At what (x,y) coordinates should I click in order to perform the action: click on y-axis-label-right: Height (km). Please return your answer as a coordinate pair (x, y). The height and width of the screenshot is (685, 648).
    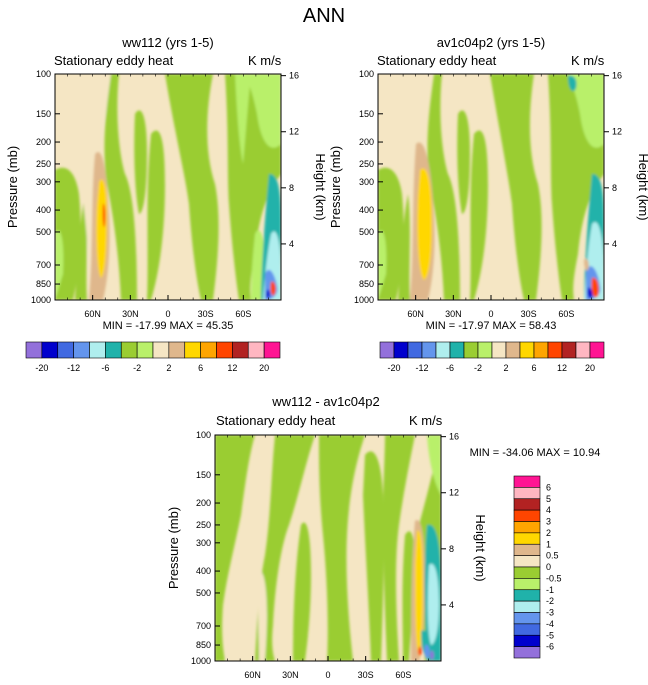
    Looking at the image, I should click on (480, 547).